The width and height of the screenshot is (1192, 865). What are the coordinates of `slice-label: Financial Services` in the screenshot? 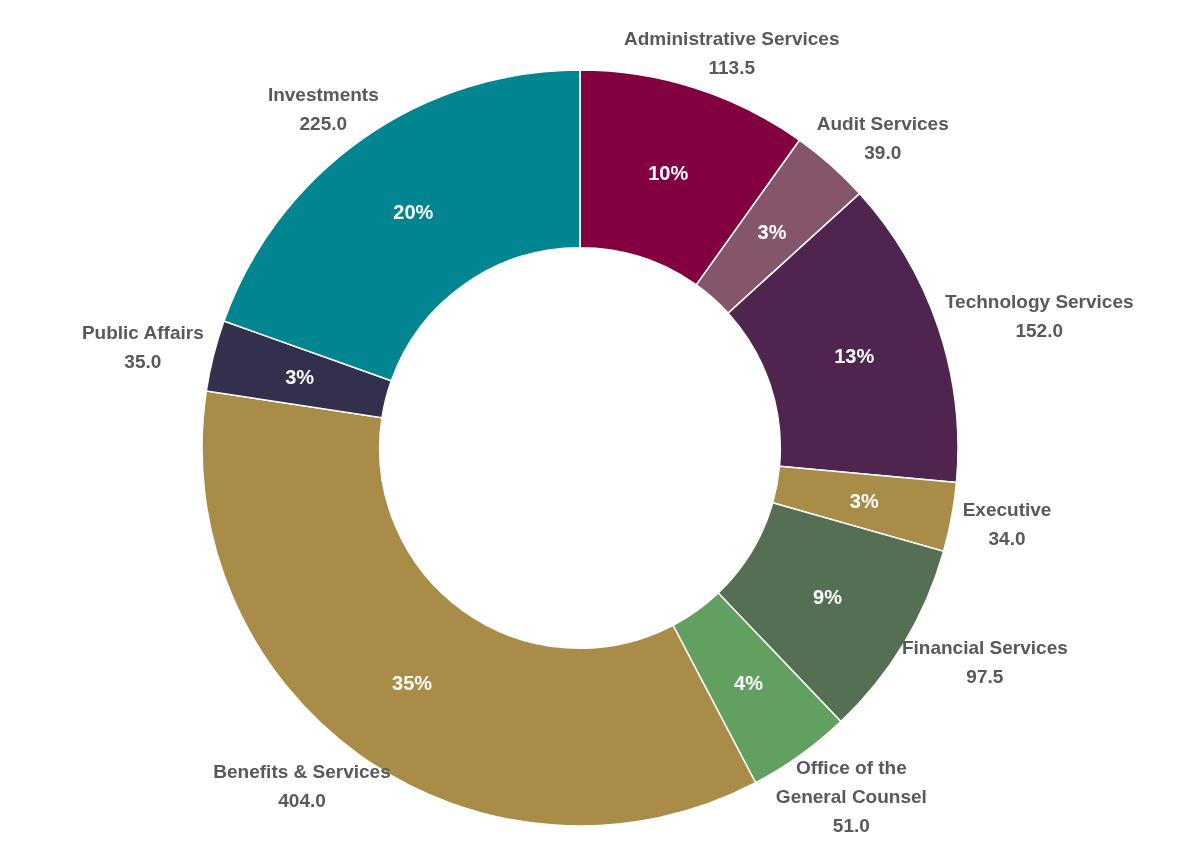 It's located at (984, 648).